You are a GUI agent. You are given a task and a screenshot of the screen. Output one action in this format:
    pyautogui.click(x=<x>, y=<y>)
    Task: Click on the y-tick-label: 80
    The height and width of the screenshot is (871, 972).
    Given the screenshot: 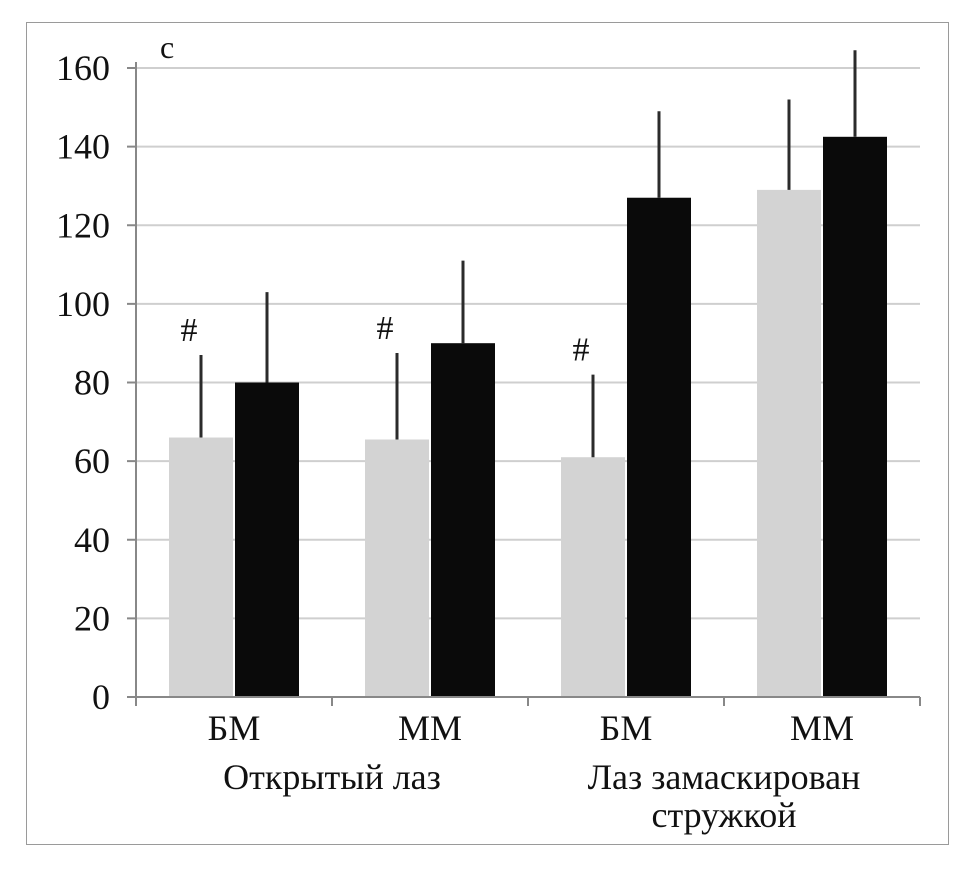 What is the action you would take?
    pyautogui.click(x=92, y=383)
    